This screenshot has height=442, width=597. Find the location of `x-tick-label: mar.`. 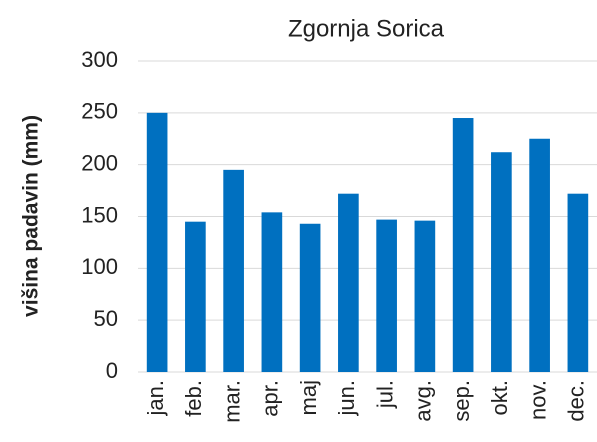

x-tick-label: mar. is located at coordinates (231, 401).